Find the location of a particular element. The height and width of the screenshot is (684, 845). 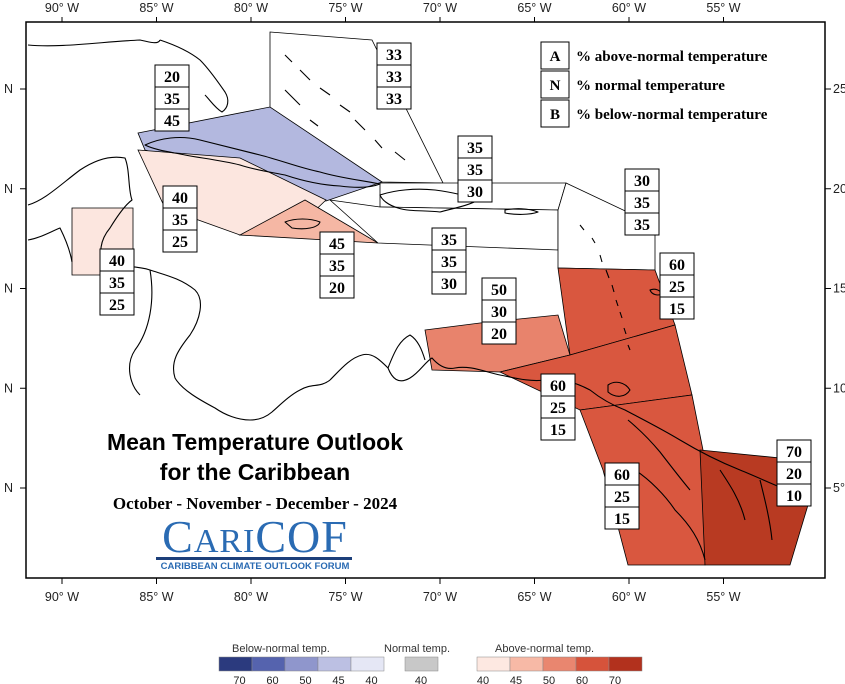

bottom-longitude-label: 90° W is located at coordinates (62, 597).